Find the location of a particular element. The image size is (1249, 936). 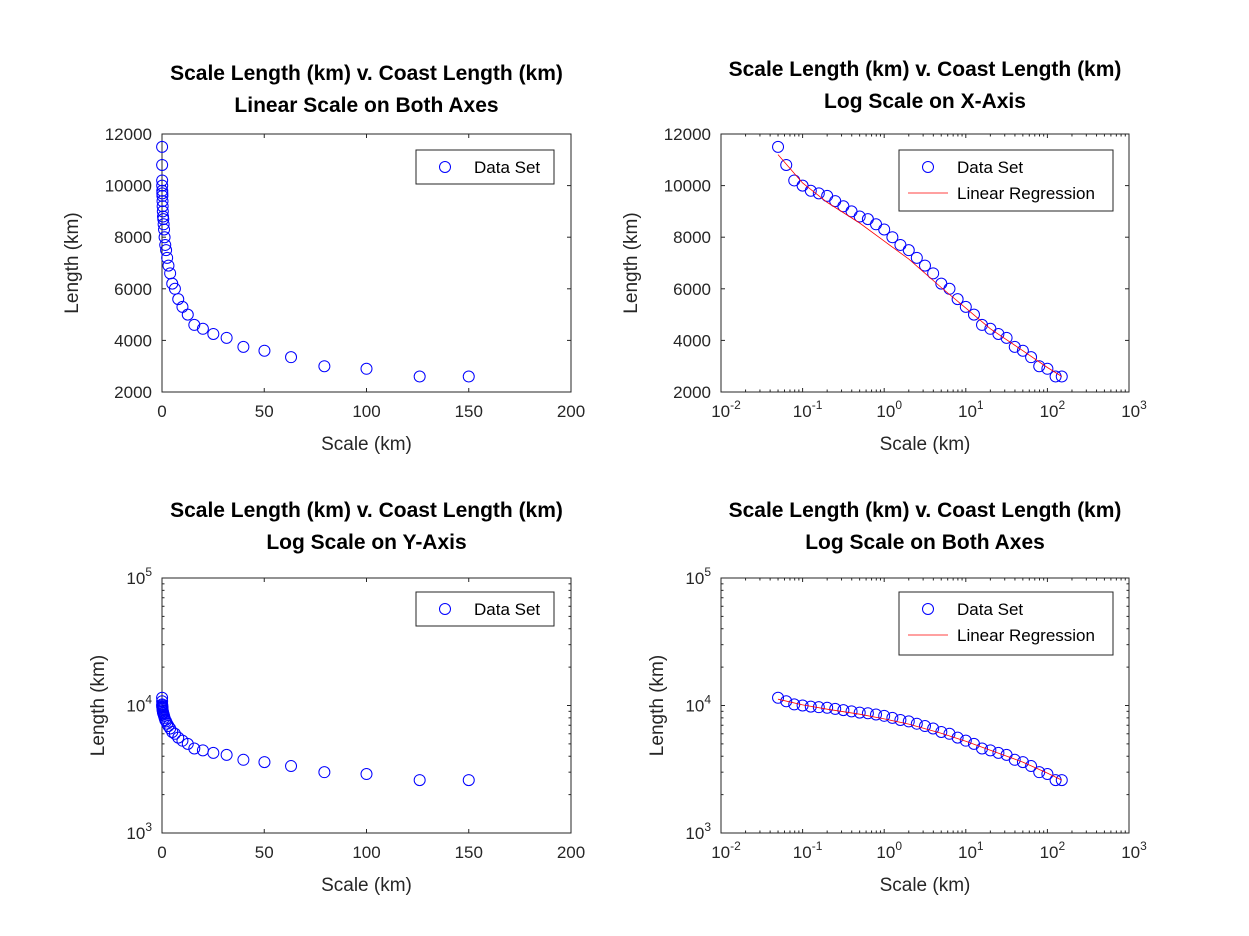

x-tick-label: 150 is located at coordinates (469, 411).